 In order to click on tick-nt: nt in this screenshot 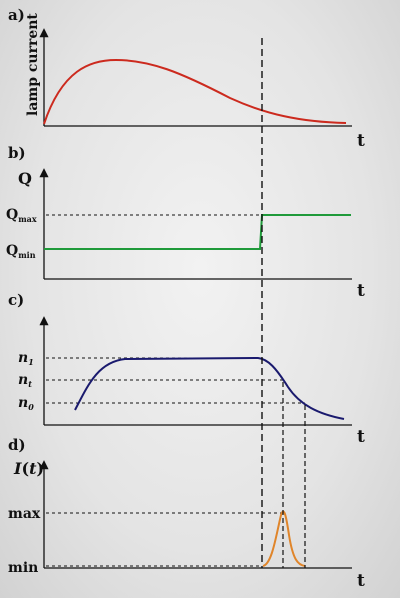, I will do `click(25, 380)`.